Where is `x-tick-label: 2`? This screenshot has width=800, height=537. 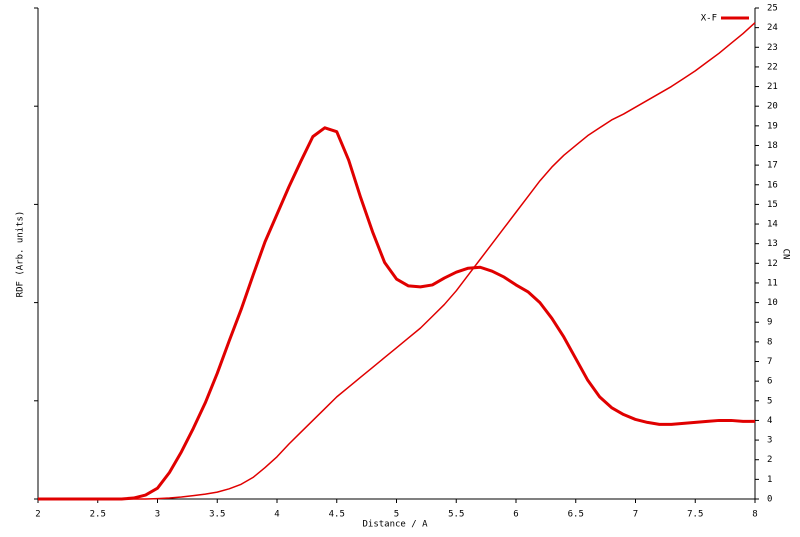 x-tick-label: 2 is located at coordinates (37, 515).